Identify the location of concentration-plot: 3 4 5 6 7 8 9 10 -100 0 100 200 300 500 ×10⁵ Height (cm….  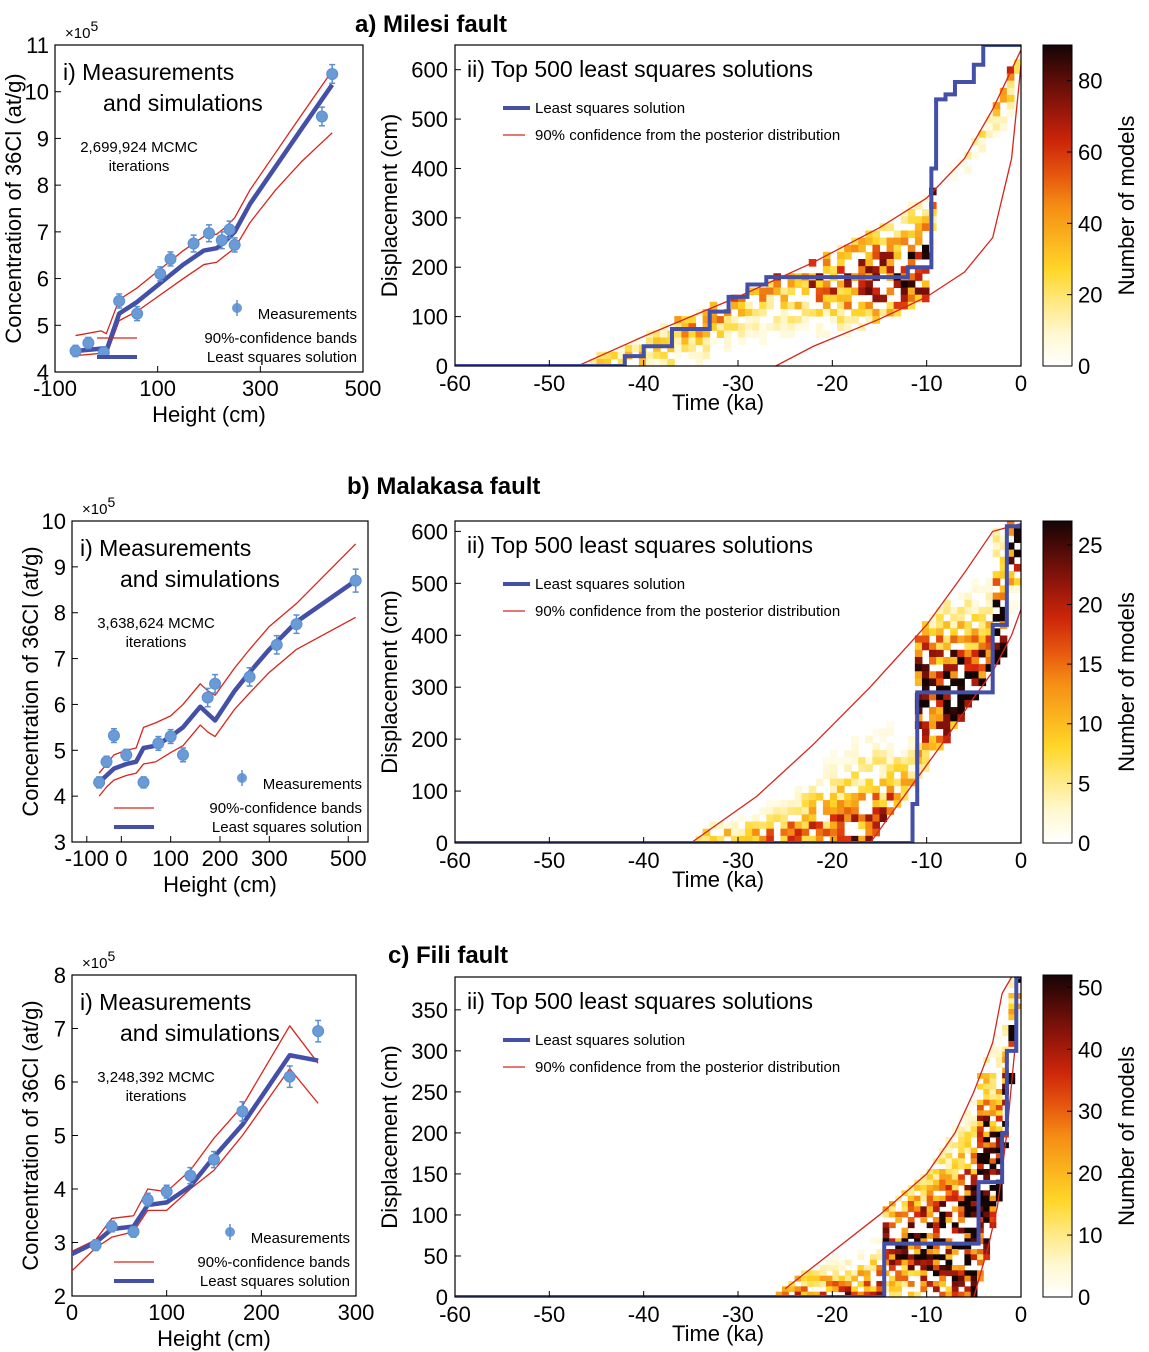
(193, 695).